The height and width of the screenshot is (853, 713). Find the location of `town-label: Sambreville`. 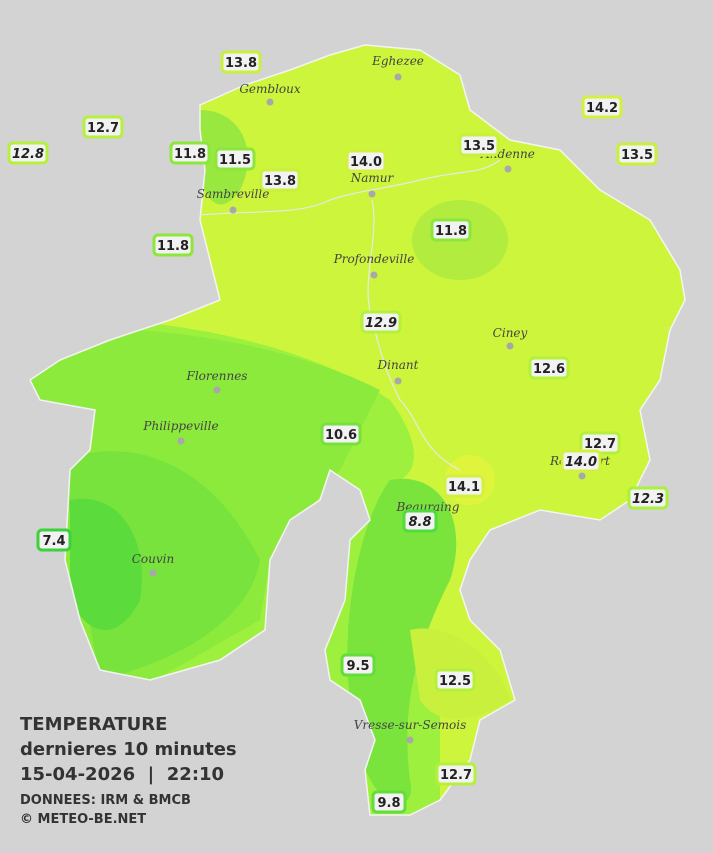

town-label: Sambreville is located at coordinates (233, 194).